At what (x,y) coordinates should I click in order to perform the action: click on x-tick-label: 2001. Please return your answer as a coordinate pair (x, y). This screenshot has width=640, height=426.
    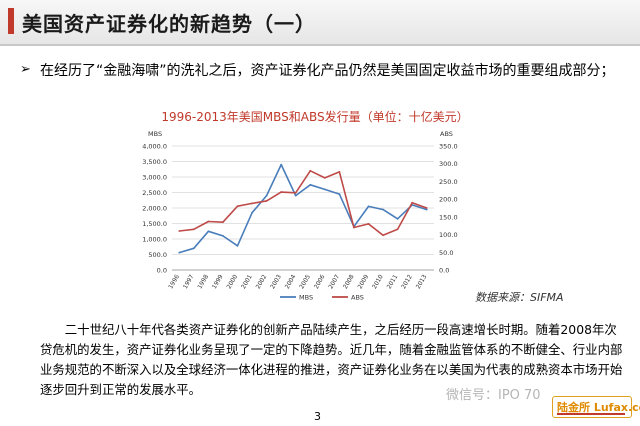
    Looking at the image, I should click on (247, 281).